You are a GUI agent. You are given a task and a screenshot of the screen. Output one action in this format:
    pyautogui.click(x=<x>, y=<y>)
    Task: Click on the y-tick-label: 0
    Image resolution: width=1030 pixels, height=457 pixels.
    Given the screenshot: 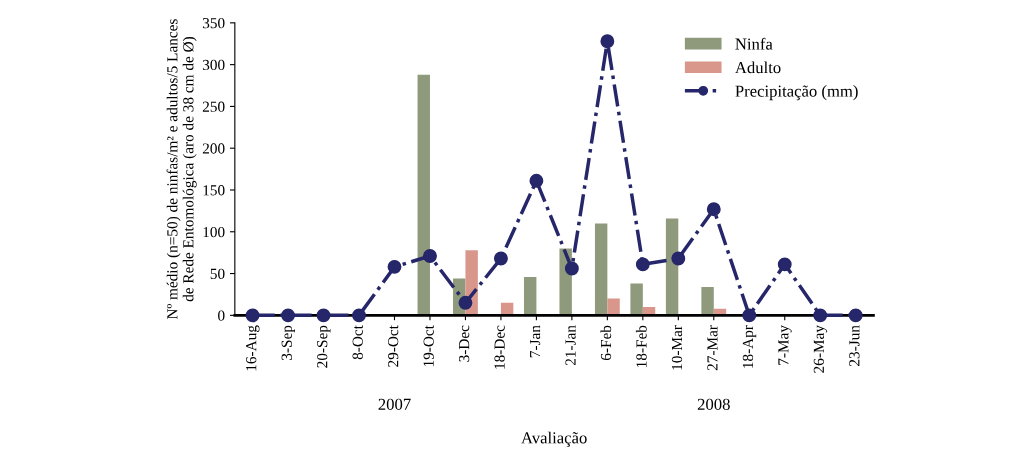 What is the action you would take?
    pyautogui.click(x=221, y=315)
    